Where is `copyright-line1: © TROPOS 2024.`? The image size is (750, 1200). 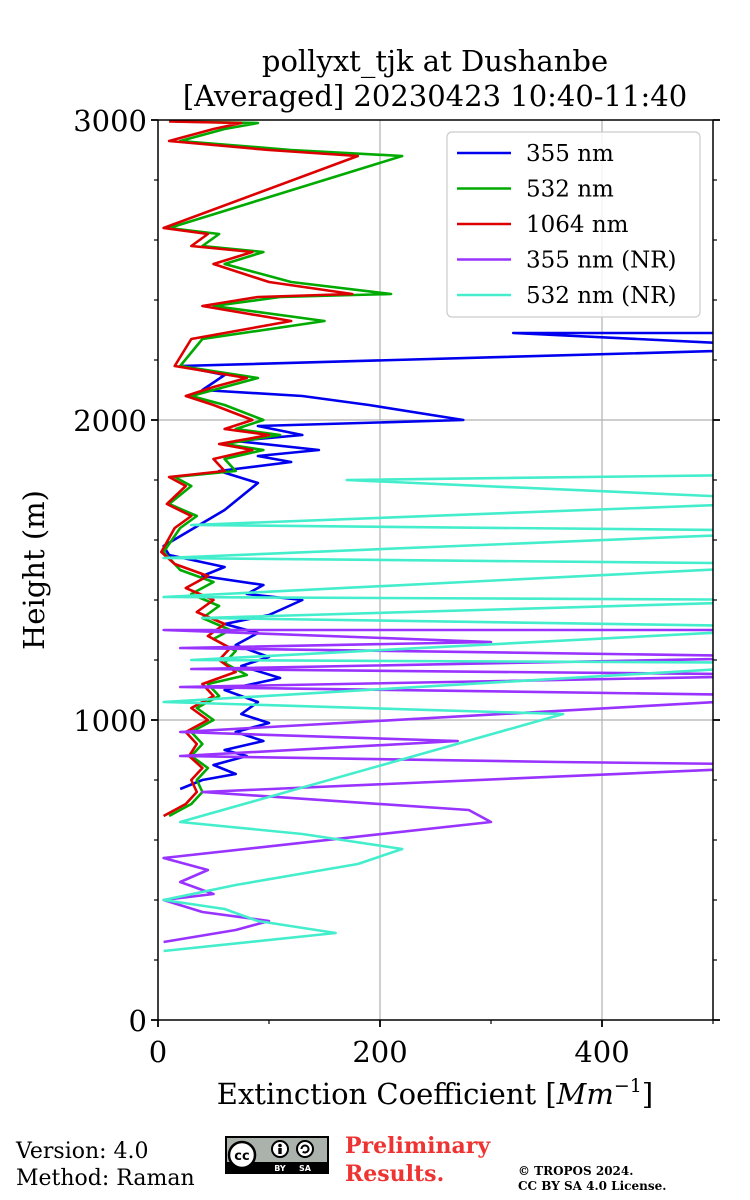 copyright-line1: © TROPOS 2024. is located at coordinates (576, 1171).